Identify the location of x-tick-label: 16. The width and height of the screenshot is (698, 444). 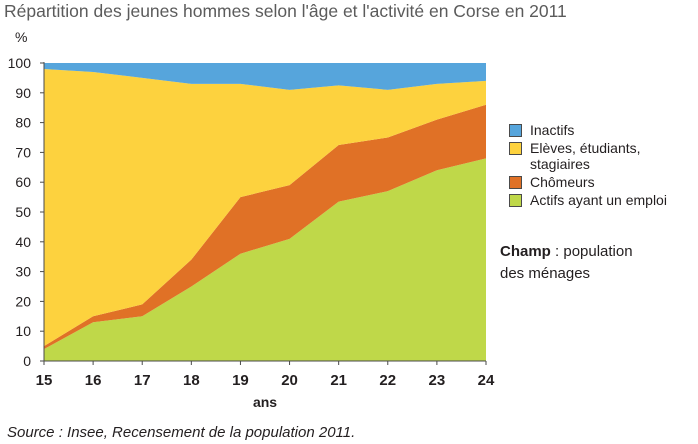
(93, 380).